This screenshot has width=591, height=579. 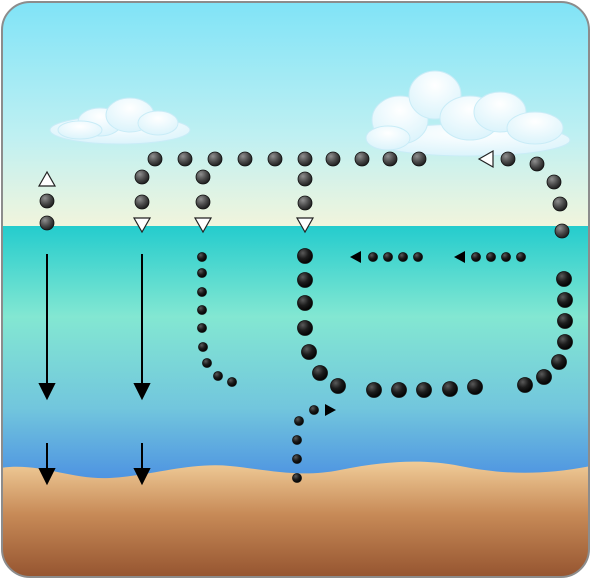 What do you see at coordinates (468, 113) in the screenshot?
I see `cloud-right` at bounding box center [468, 113].